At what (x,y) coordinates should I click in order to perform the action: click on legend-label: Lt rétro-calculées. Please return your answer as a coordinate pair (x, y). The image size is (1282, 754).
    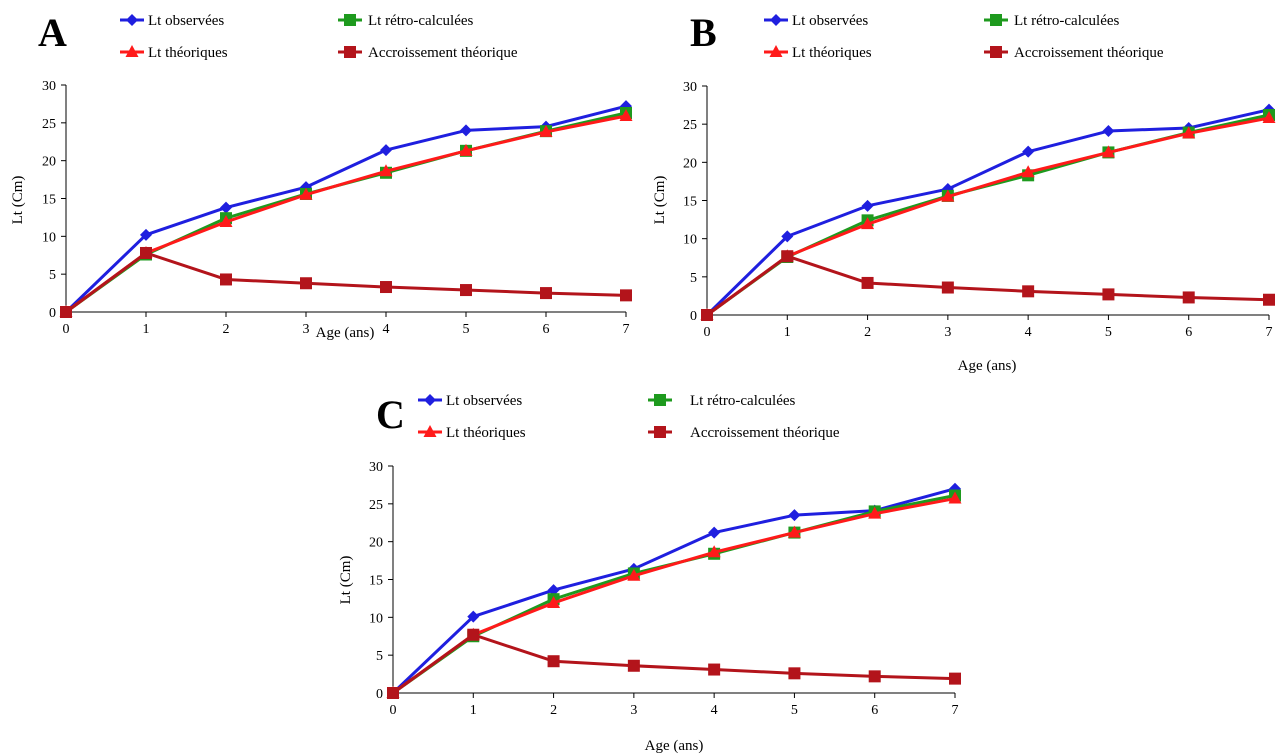
    Looking at the image, I should click on (743, 401).